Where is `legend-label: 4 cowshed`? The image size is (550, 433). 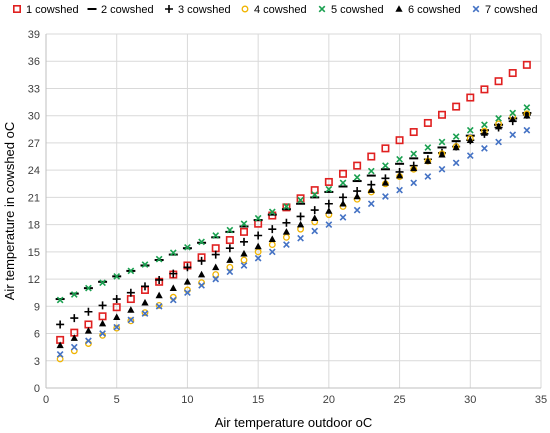
legend-label: 4 cowshed is located at coordinates (280, 10).